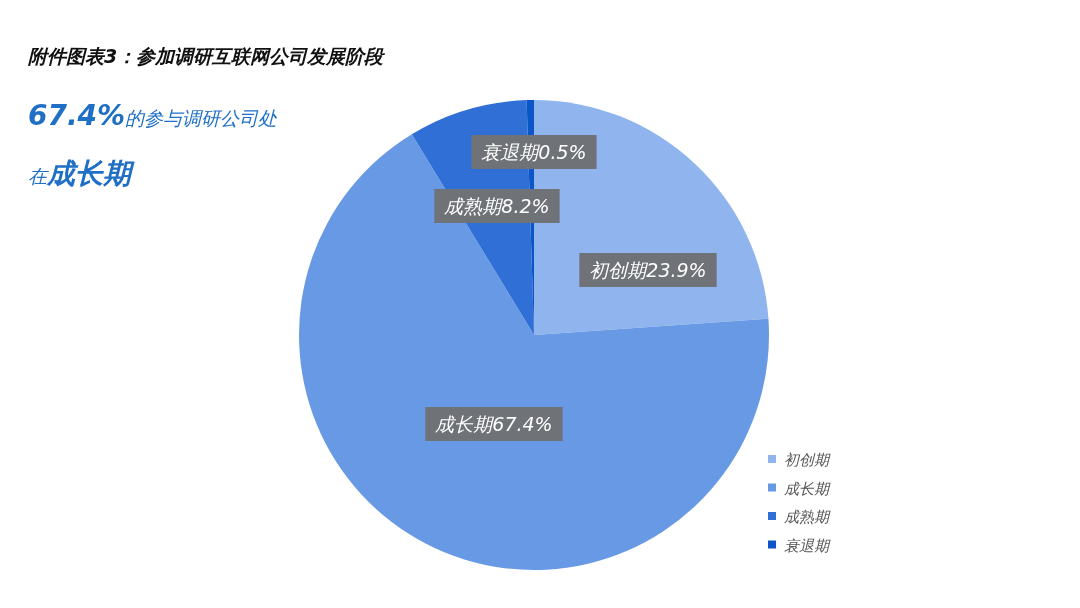  Describe the element at coordinates (497, 206) in the screenshot. I see `data-label: 成熟期8.2%` at that location.